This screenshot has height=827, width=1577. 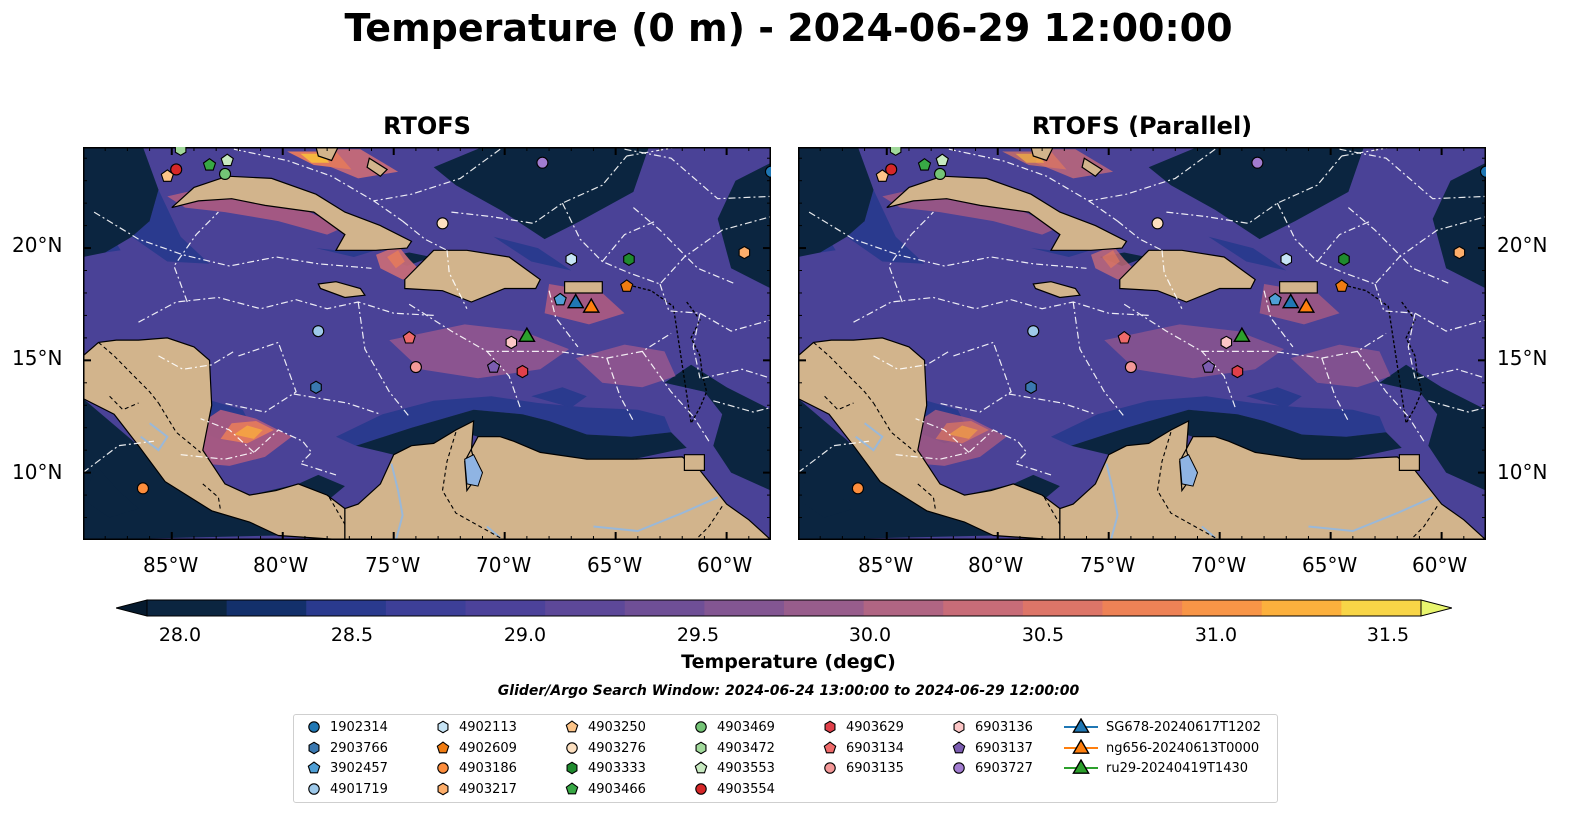 I want to click on legend-label: 4903217, so click(x=488, y=789).